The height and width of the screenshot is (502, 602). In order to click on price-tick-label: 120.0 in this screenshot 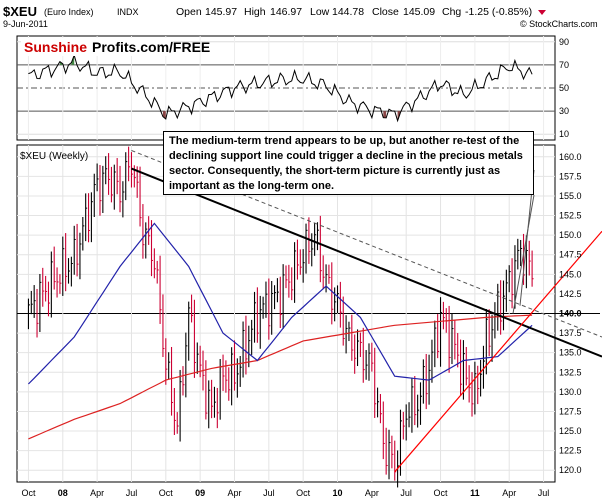, I will do `click(570, 470)`.